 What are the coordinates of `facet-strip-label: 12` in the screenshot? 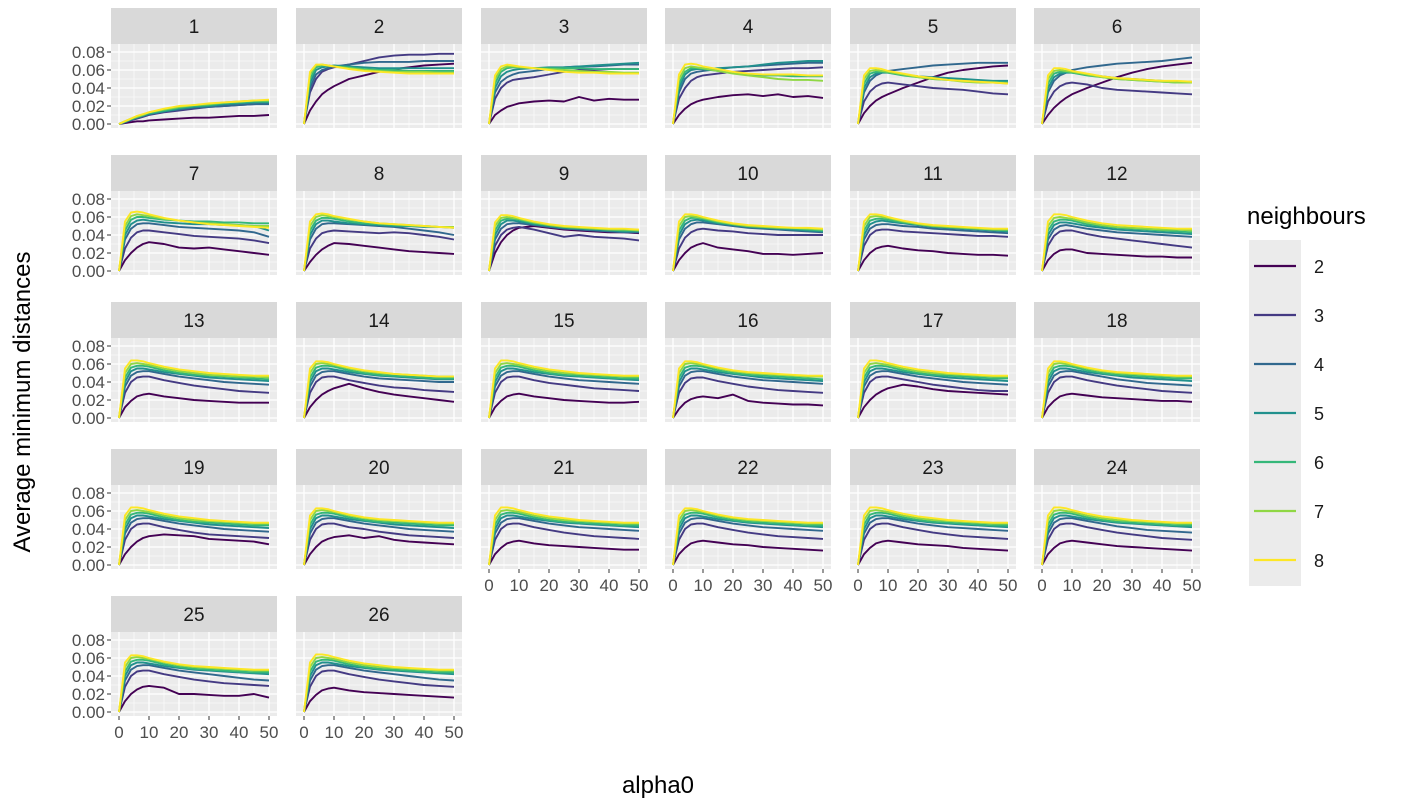 It's located at (1116, 174).